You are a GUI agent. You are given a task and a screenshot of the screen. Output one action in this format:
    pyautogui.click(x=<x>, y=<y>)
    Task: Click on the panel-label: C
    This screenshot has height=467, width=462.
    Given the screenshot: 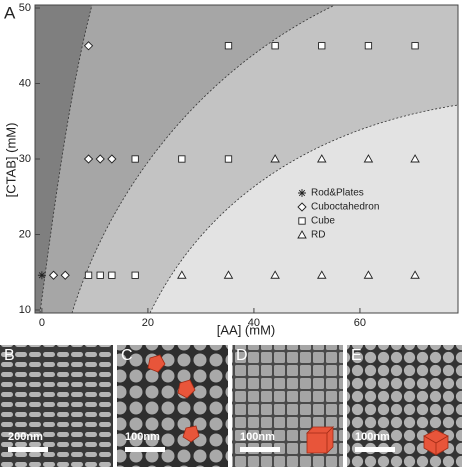 What is the action you would take?
    pyautogui.click(x=127, y=355)
    